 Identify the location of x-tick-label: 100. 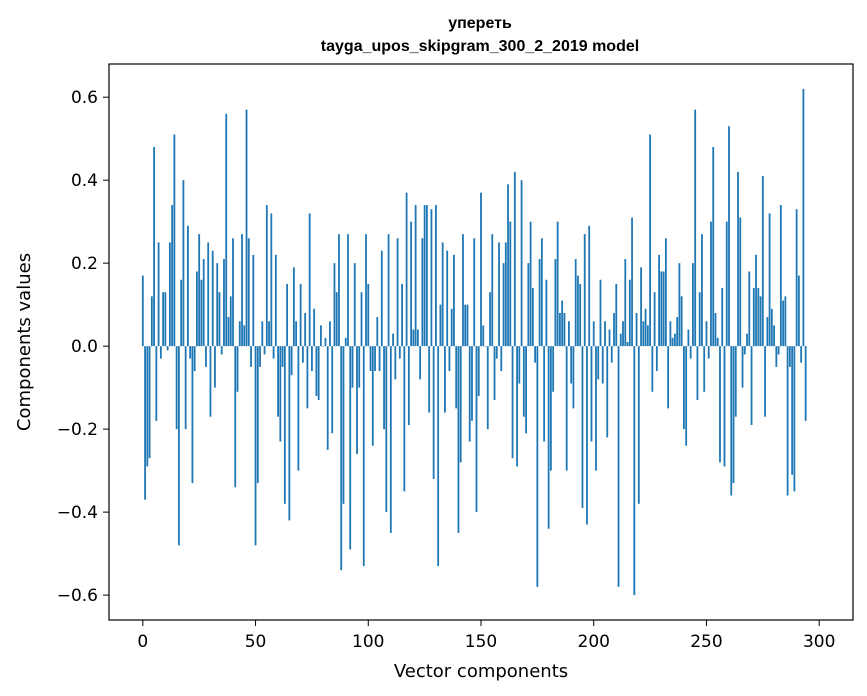
(368, 642).